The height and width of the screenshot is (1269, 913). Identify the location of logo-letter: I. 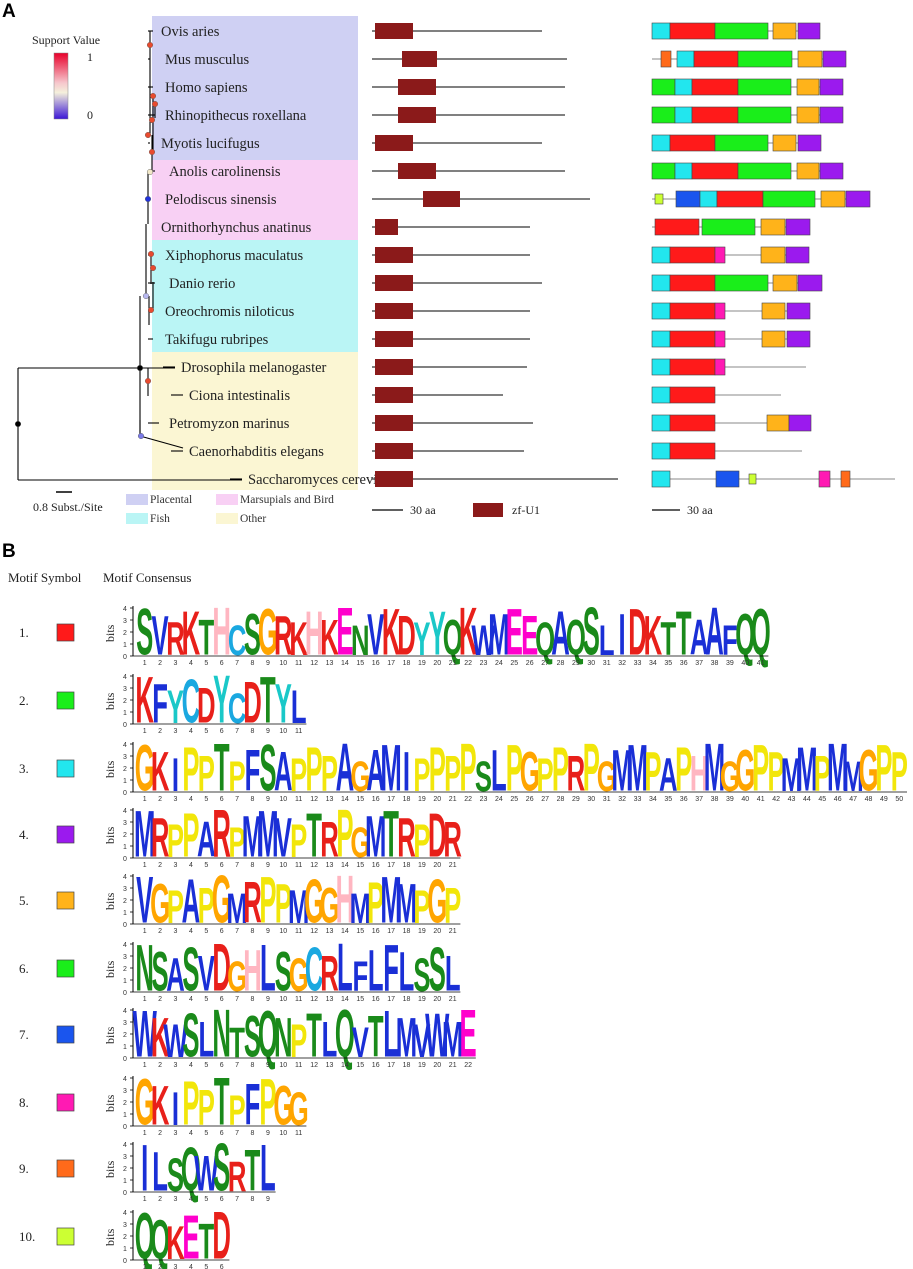
(144, 1168).